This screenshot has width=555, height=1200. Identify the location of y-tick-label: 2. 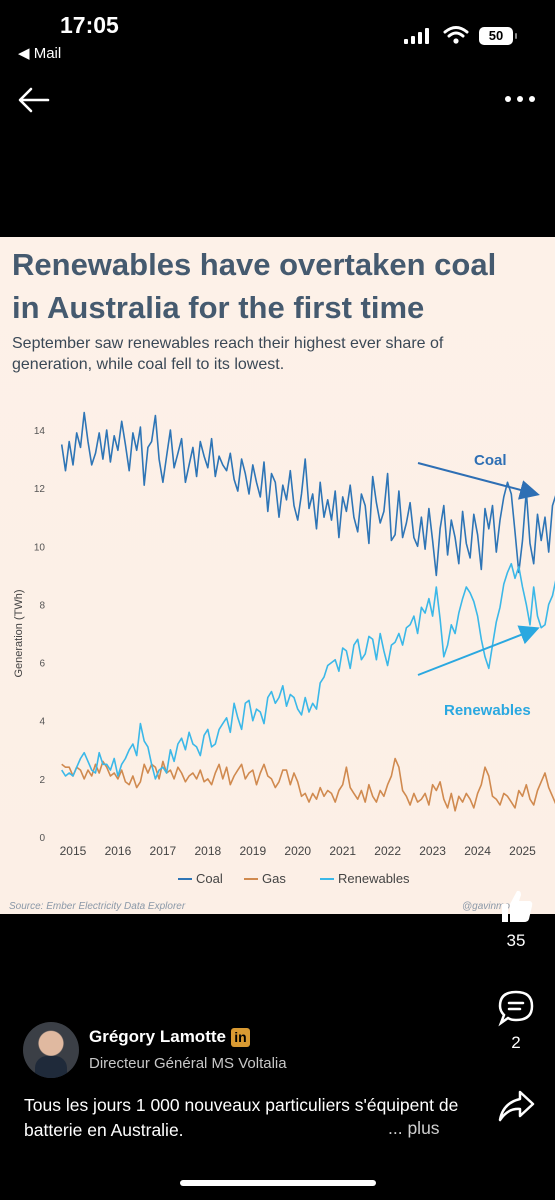
(42, 780).